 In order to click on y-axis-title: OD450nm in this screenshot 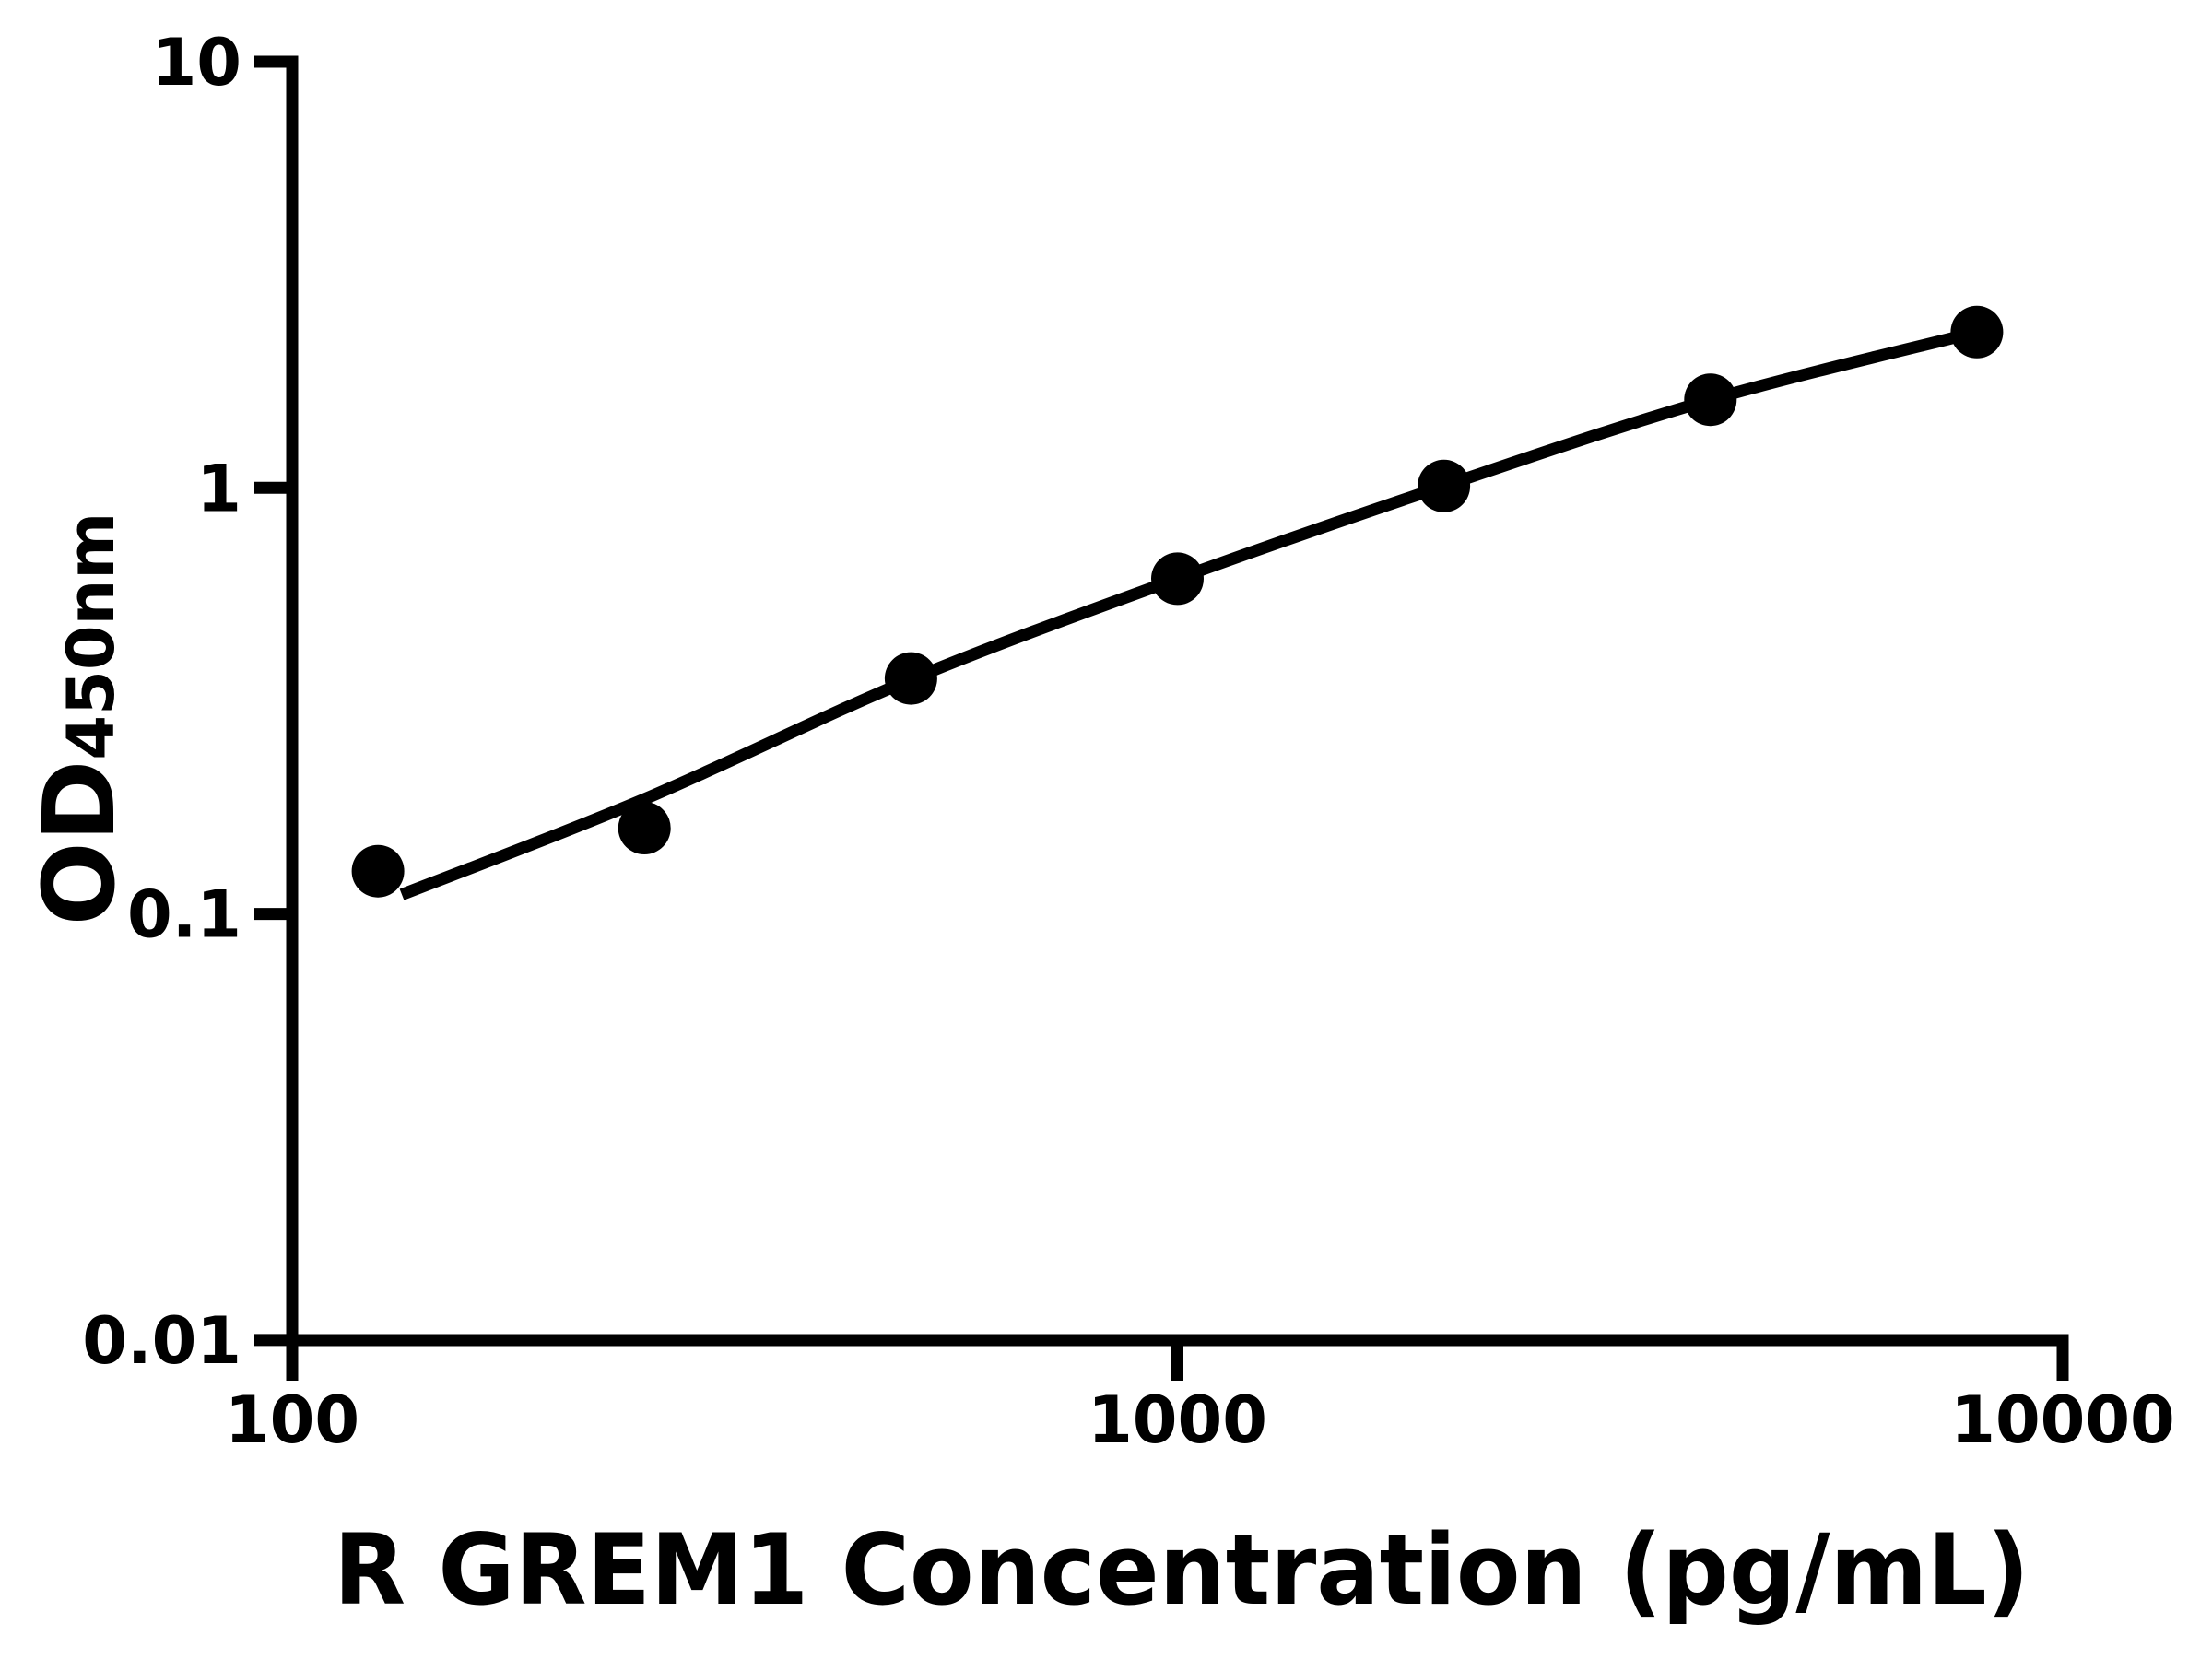, I will do `click(80, 719)`.